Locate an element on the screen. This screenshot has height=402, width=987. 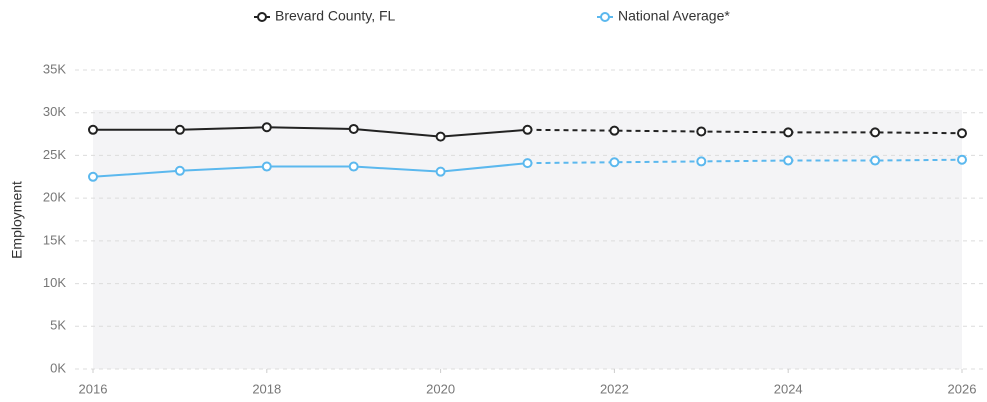
legend-item: National Average* is located at coordinates (663, 16).